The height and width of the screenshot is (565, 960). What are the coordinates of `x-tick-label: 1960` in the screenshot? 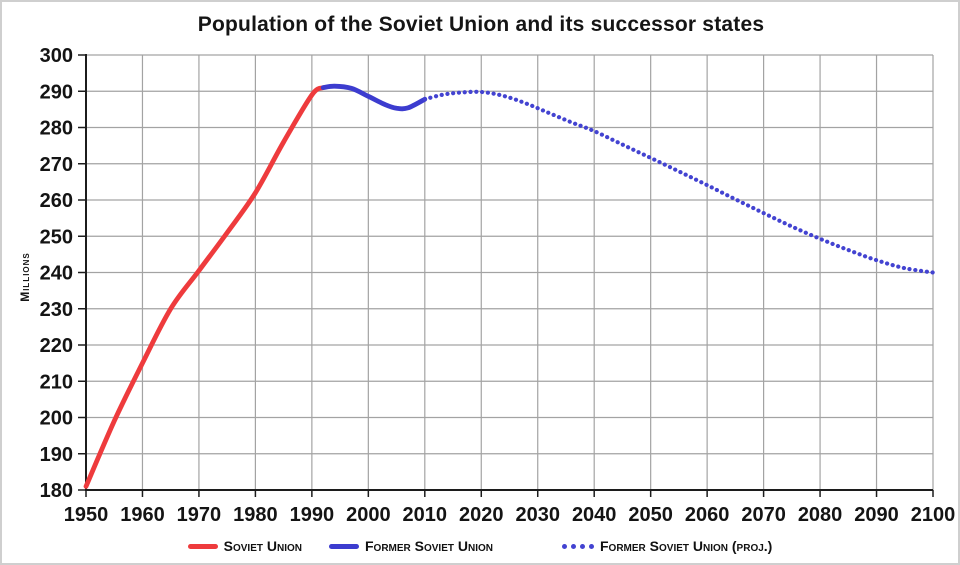 It's located at (142, 515).